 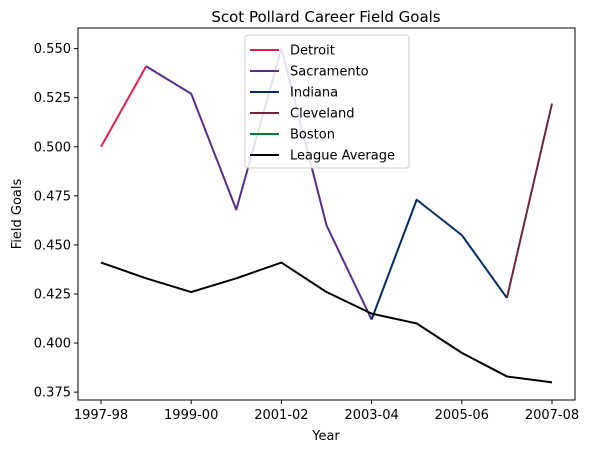 What do you see at coordinates (325, 436) in the screenshot?
I see `x-axis-label: Year` at bounding box center [325, 436].